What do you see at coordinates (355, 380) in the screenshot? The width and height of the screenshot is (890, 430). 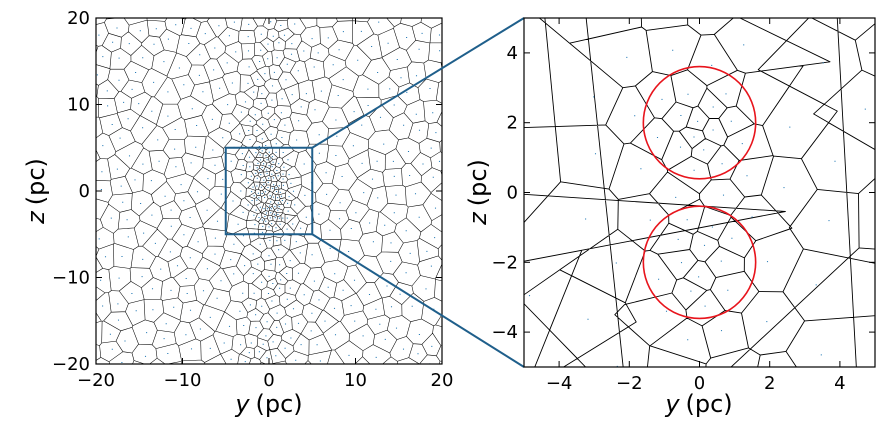 I see `x-tick-label: 10` at bounding box center [355, 380].